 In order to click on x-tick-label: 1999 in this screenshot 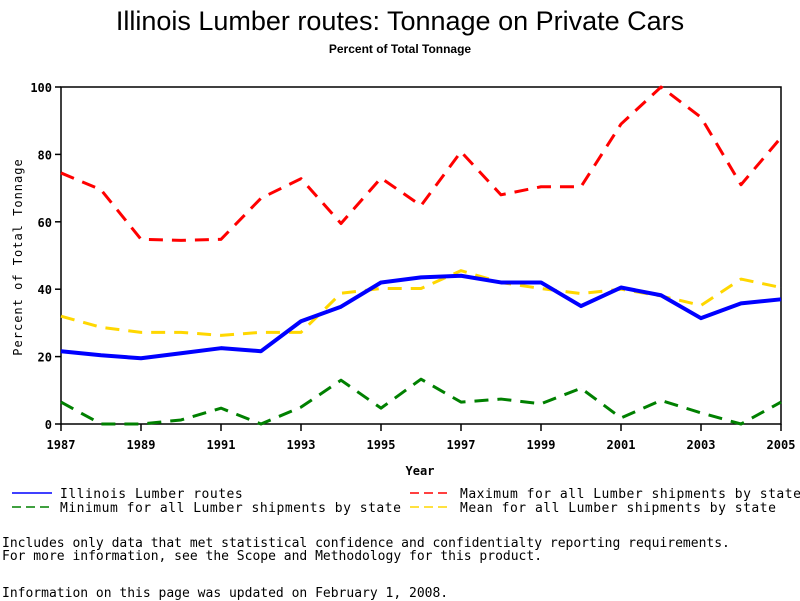, I will do `click(541, 445)`.